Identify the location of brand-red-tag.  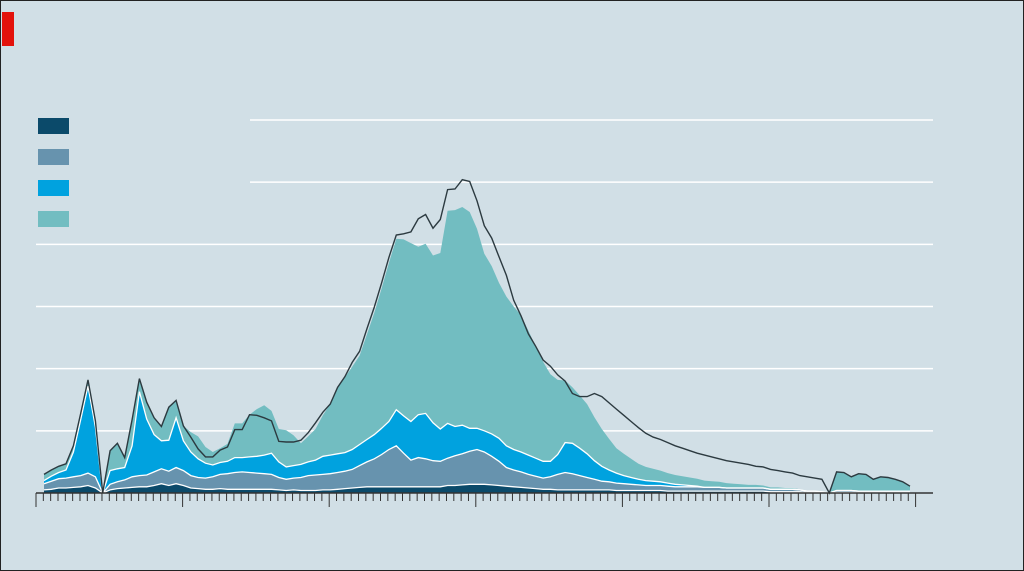
(8, 29).